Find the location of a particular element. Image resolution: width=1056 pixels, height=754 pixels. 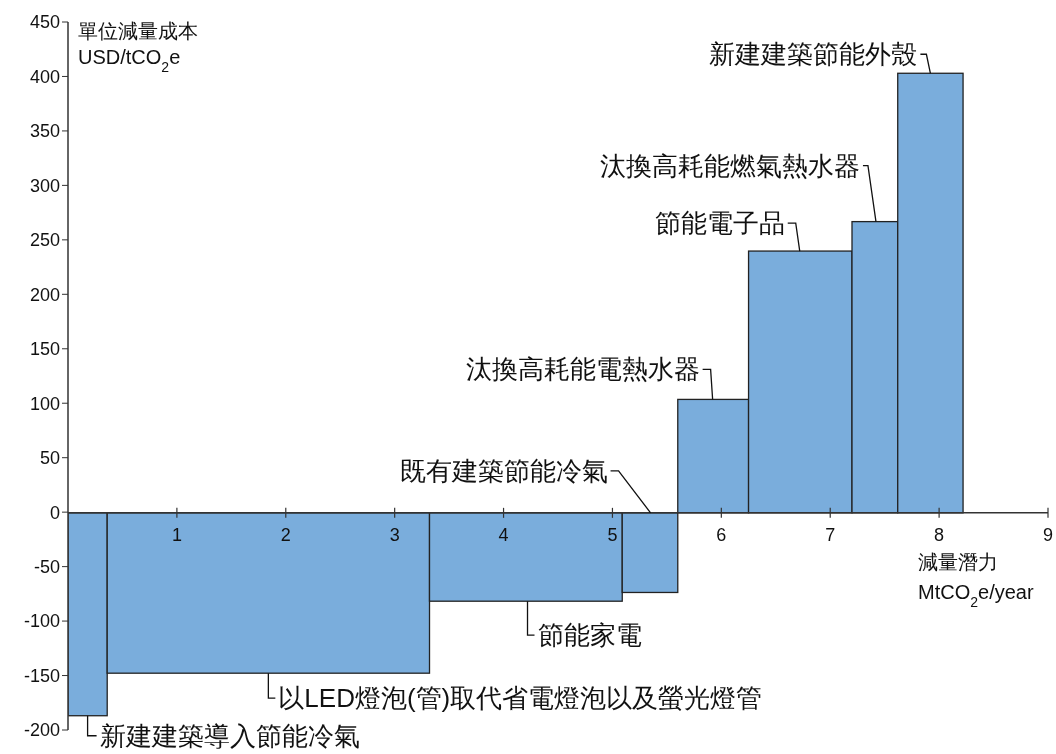

annotation: 節能電子品 is located at coordinates (719, 223).